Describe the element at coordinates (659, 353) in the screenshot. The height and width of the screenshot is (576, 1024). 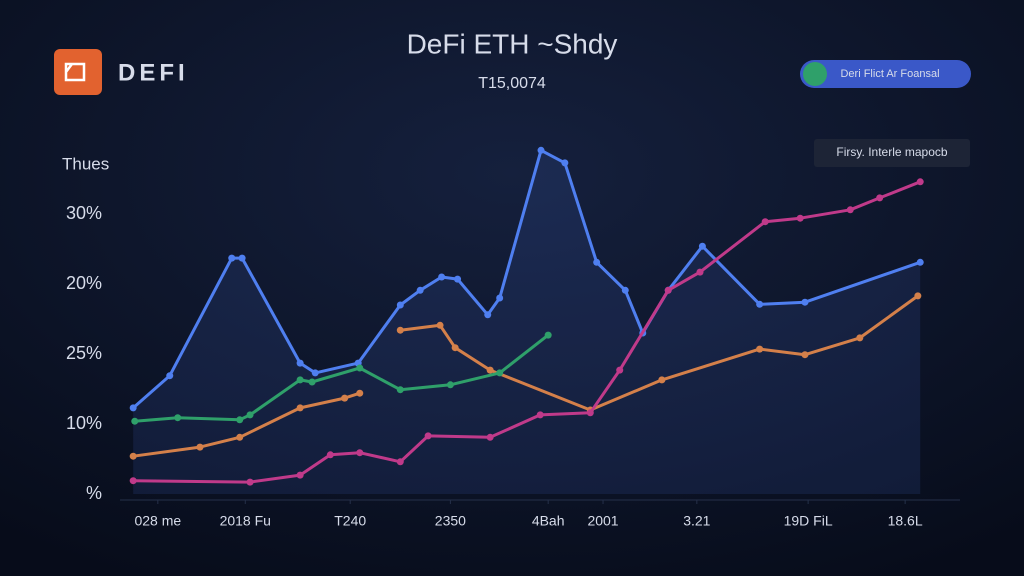
I see `line` at that location.